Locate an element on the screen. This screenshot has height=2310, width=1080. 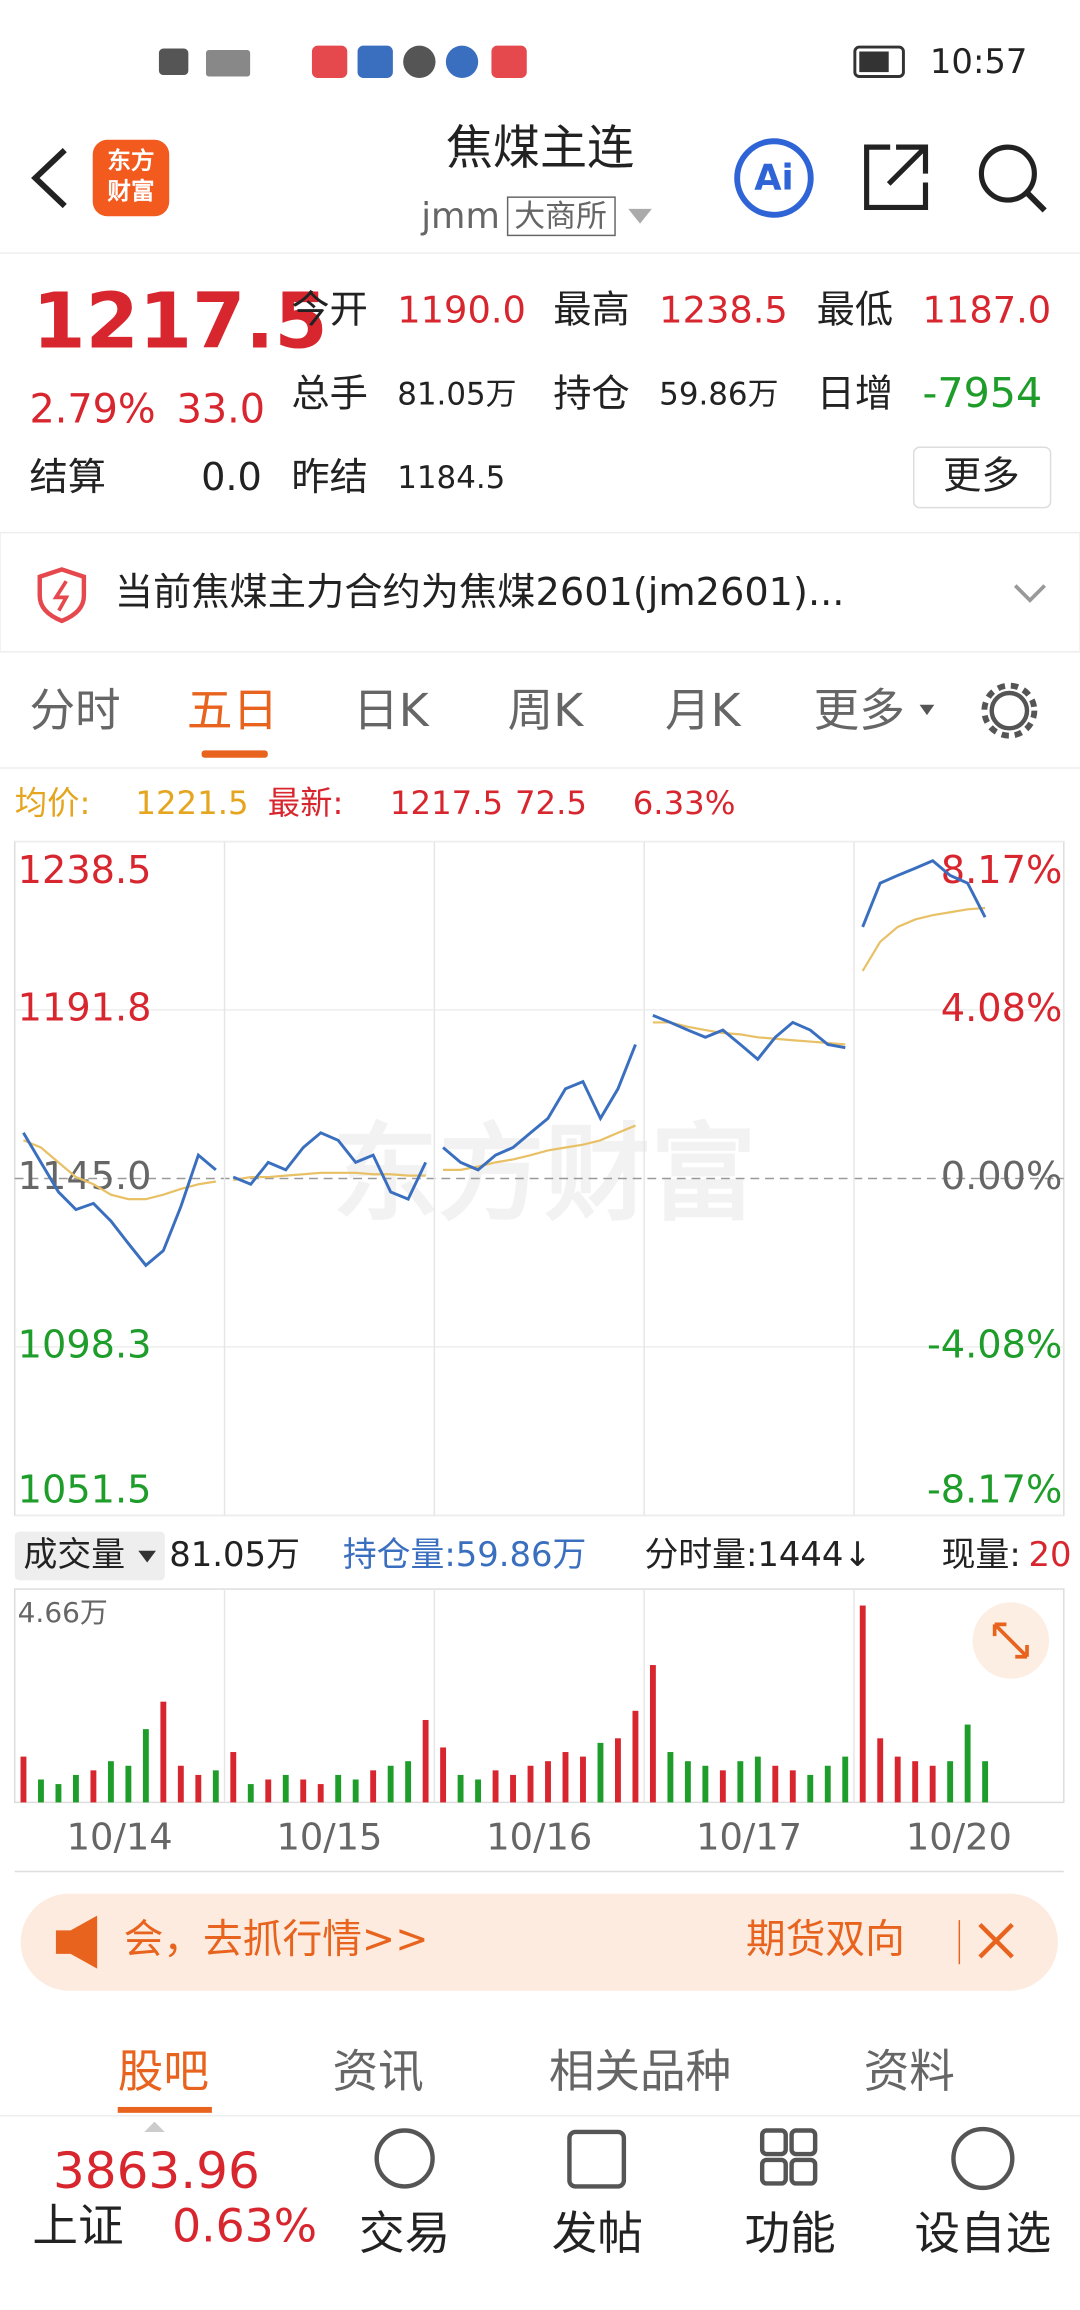
ai-button is located at coordinates (774, 178).